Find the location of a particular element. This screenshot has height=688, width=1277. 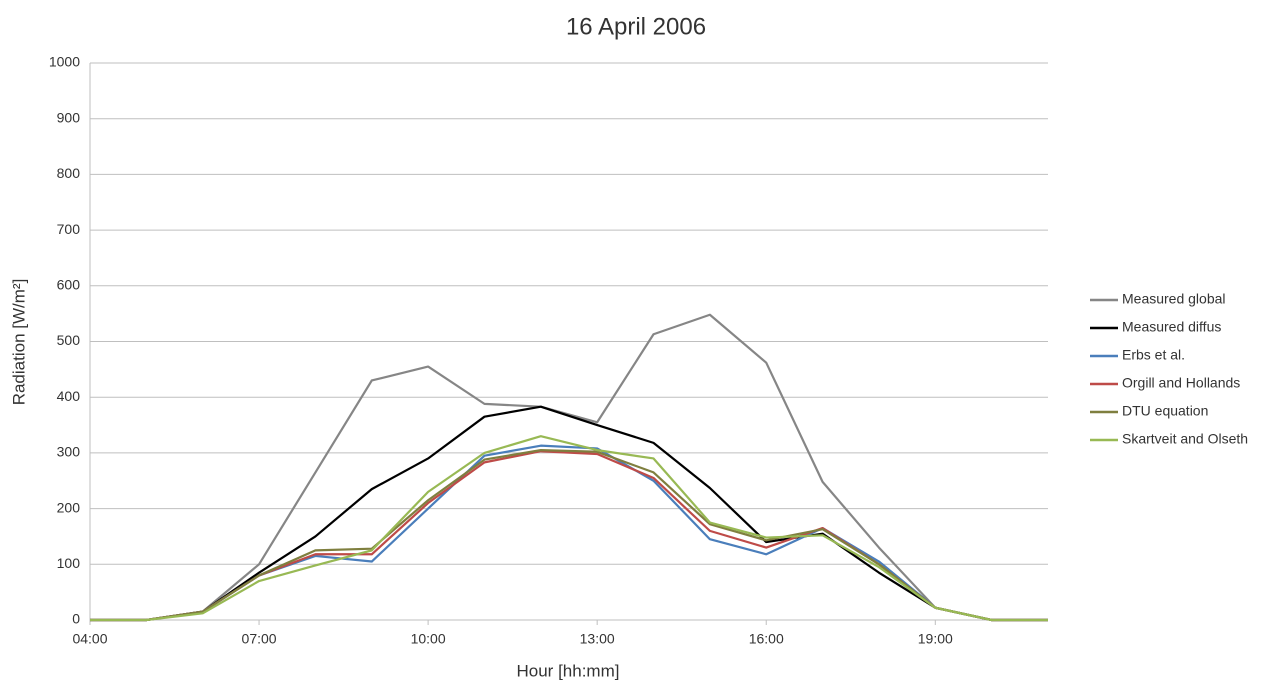

chart-title: 16 April 2006 is located at coordinates (636, 26).